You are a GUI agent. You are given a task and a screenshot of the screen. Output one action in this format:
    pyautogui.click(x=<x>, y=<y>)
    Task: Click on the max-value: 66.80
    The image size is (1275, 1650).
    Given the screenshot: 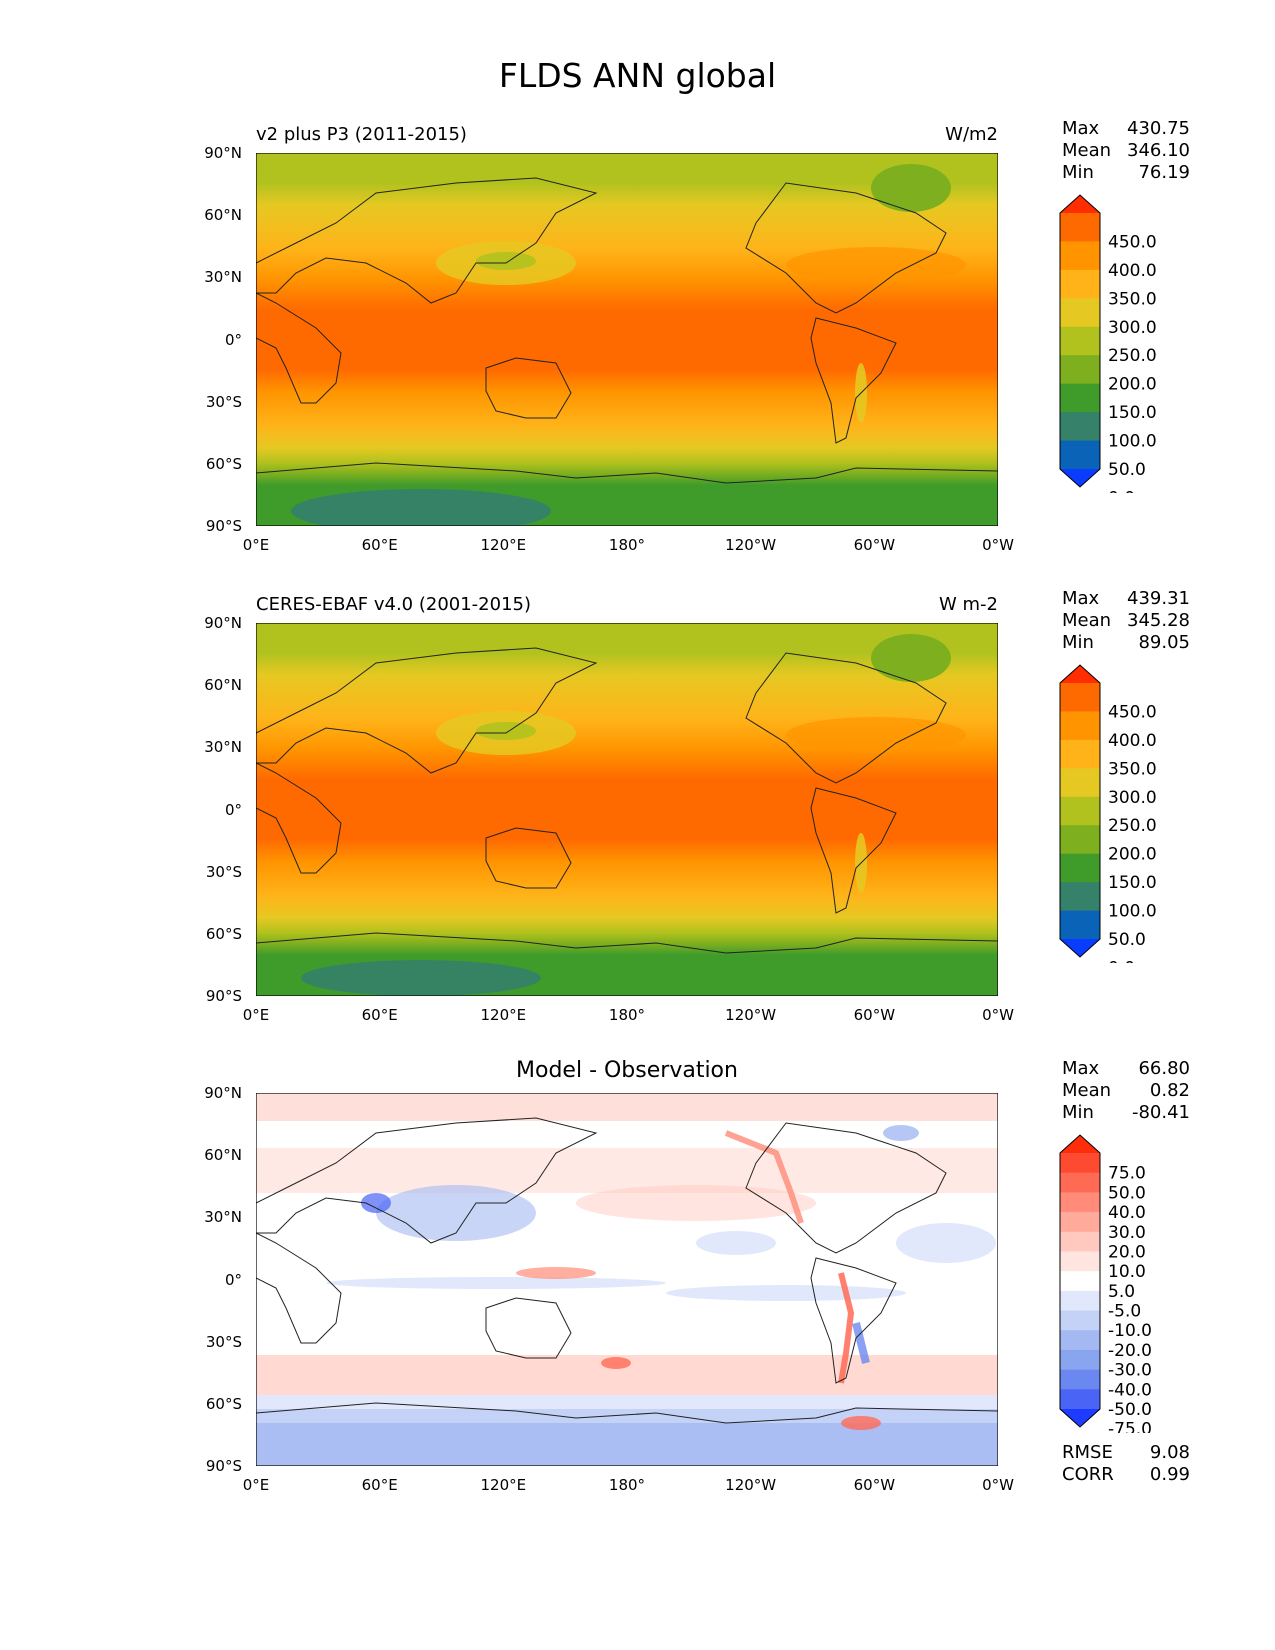 What is the action you would take?
    pyautogui.click(x=1164, y=1068)
    